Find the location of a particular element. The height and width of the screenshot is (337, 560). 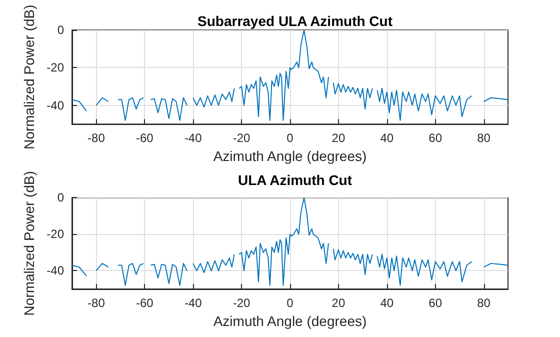

chart-title: ULA Azimuth Cut is located at coordinates (295, 180).